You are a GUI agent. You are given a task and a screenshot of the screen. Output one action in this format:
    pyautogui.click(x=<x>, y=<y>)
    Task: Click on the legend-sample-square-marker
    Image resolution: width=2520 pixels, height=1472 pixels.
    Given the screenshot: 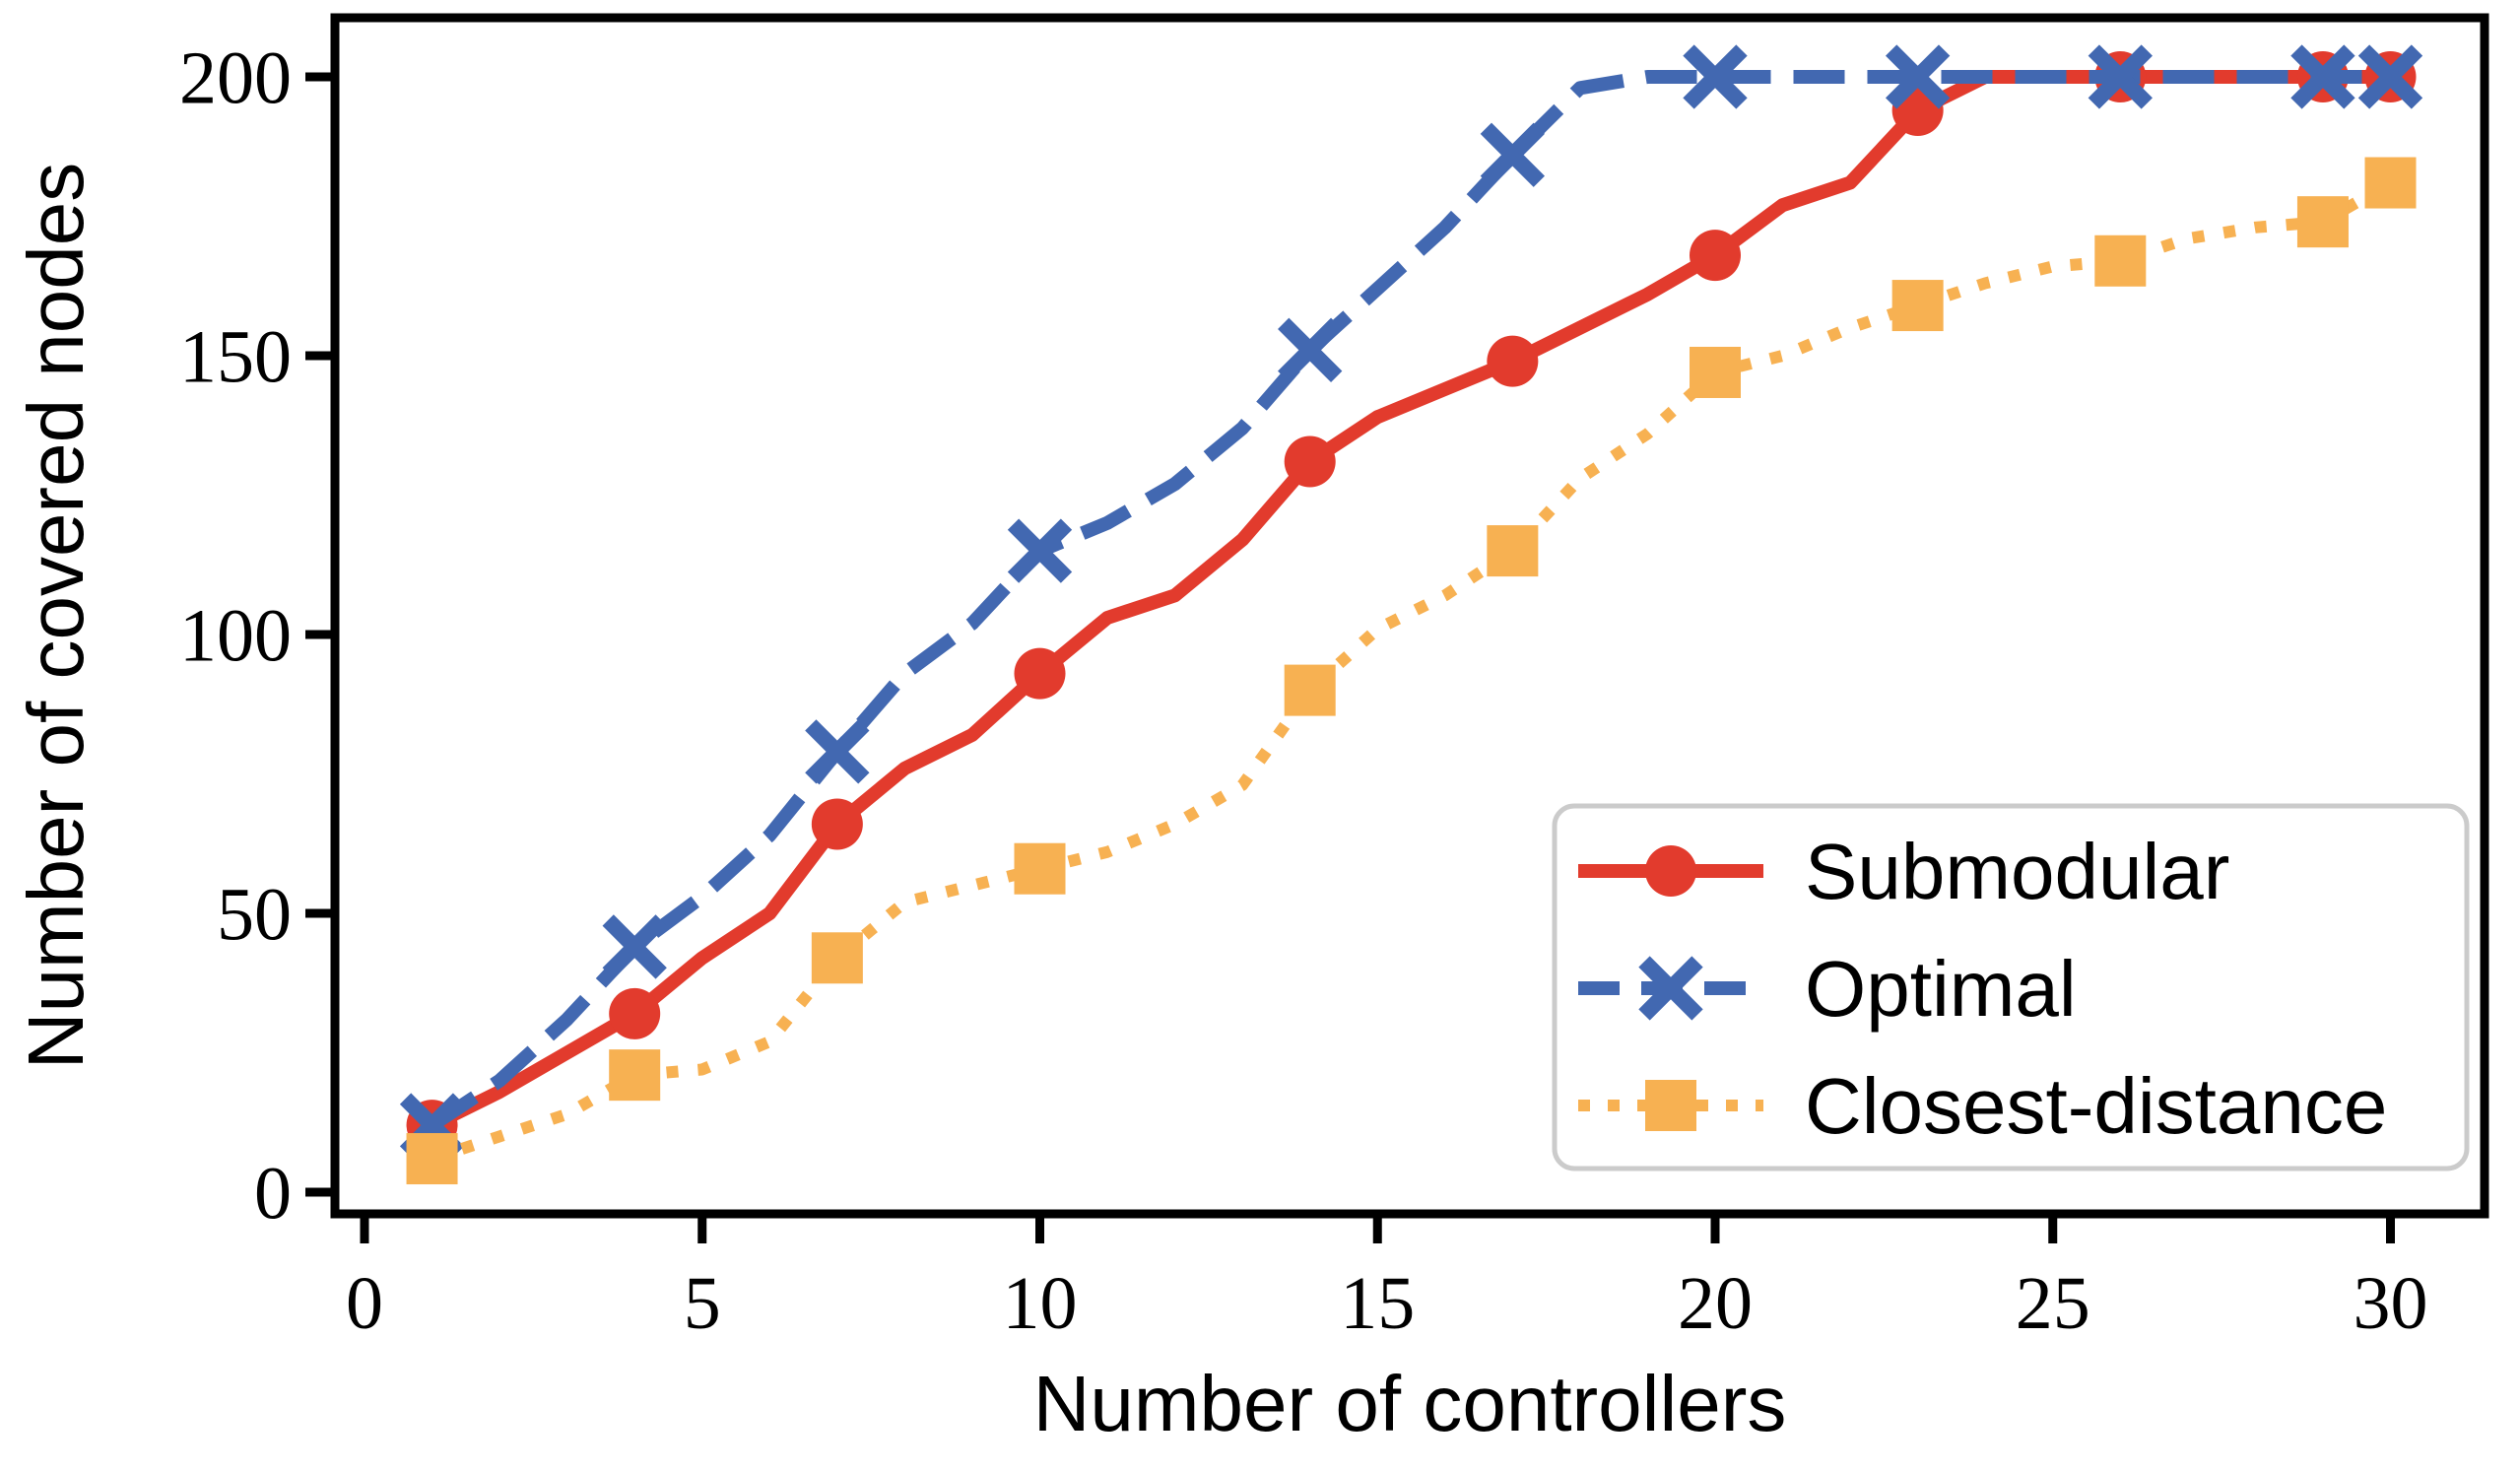 What is the action you would take?
    pyautogui.click(x=1670, y=1106)
    